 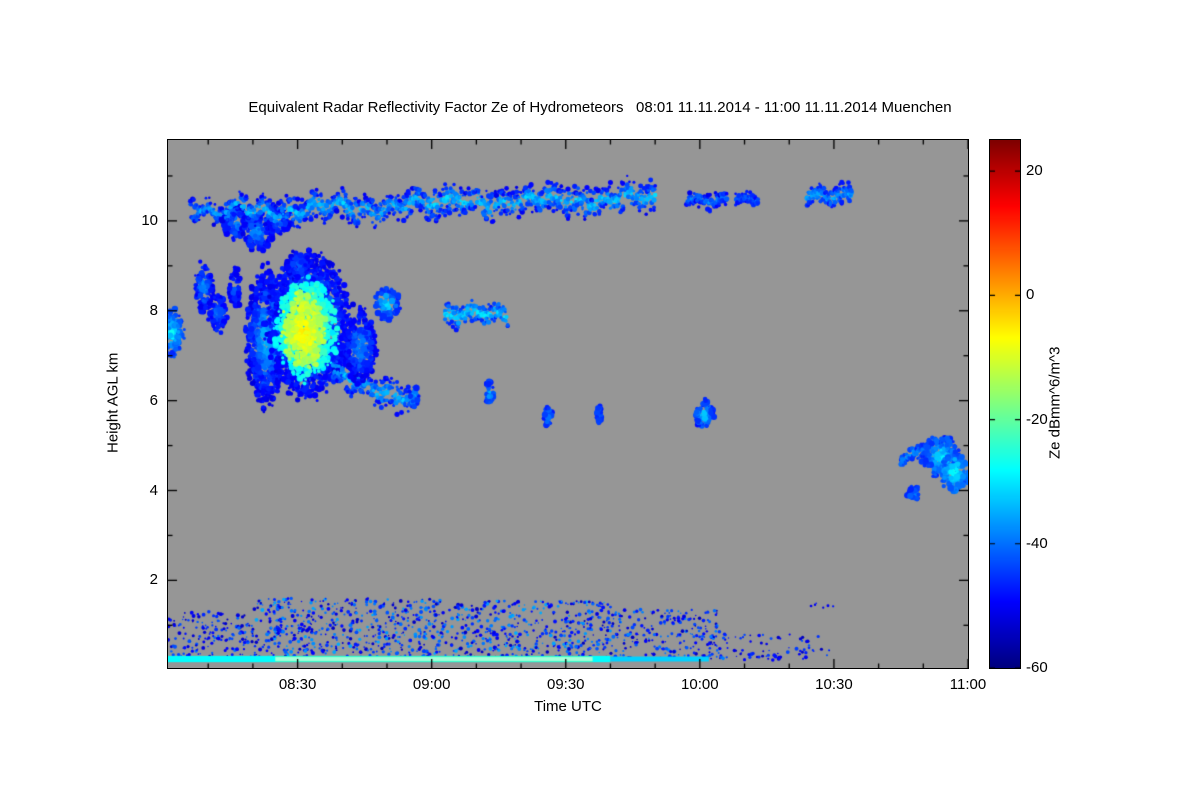 What do you see at coordinates (1037, 419) in the screenshot?
I see `colorbar-tick-label: -20` at bounding box center [1037, 419].